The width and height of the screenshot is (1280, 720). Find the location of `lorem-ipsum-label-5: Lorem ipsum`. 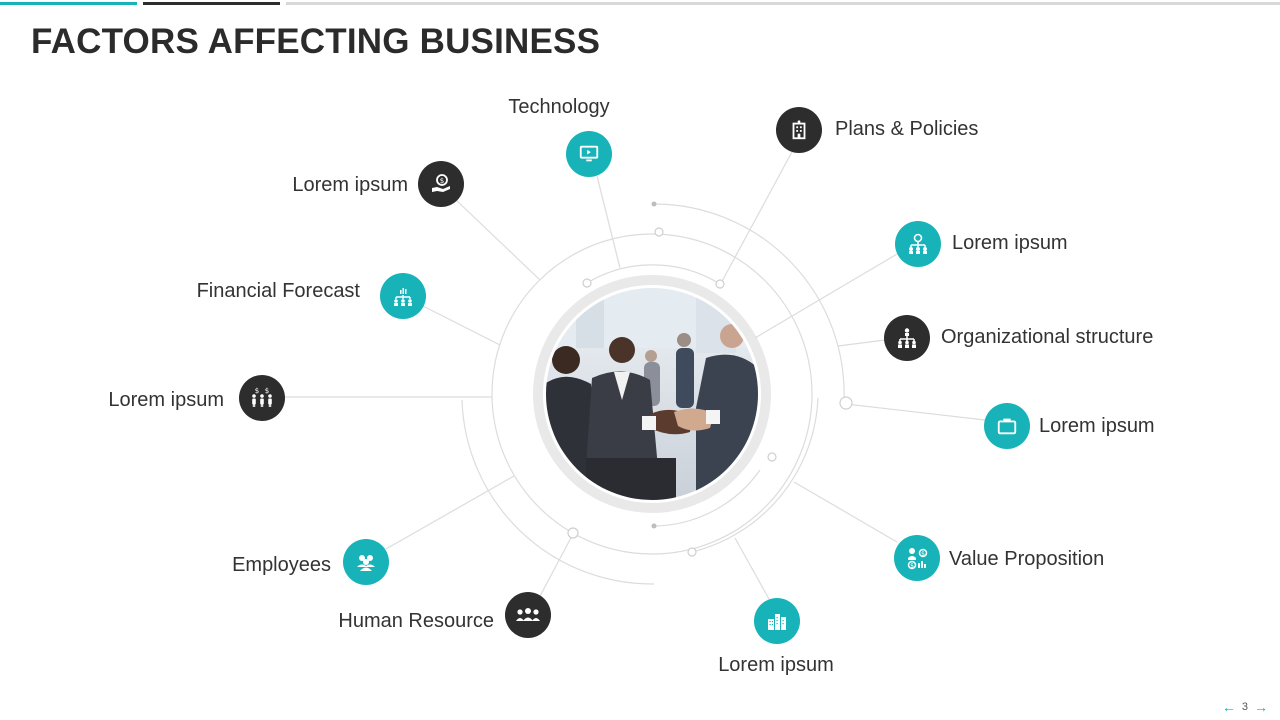

lorem-ipsum-label-5: Lorem ipsum is located at coordinates (776, 665).